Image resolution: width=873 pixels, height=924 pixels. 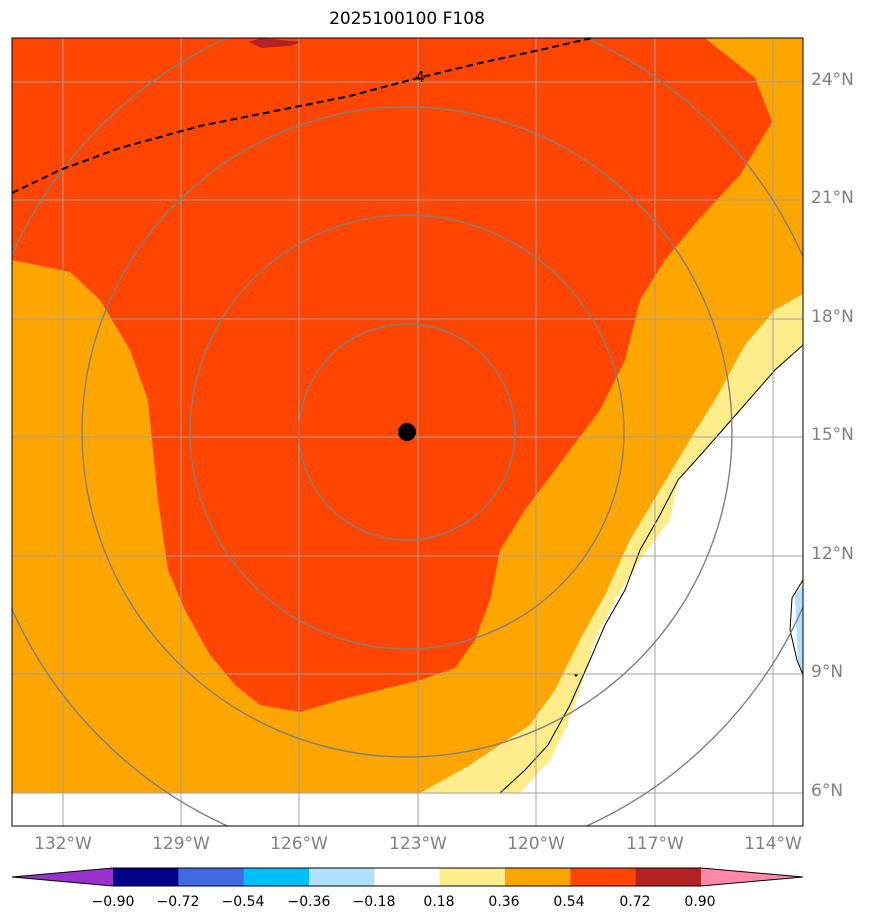 I want to click on colorbar-label-9: 0.72, so click(x=635, y=902).